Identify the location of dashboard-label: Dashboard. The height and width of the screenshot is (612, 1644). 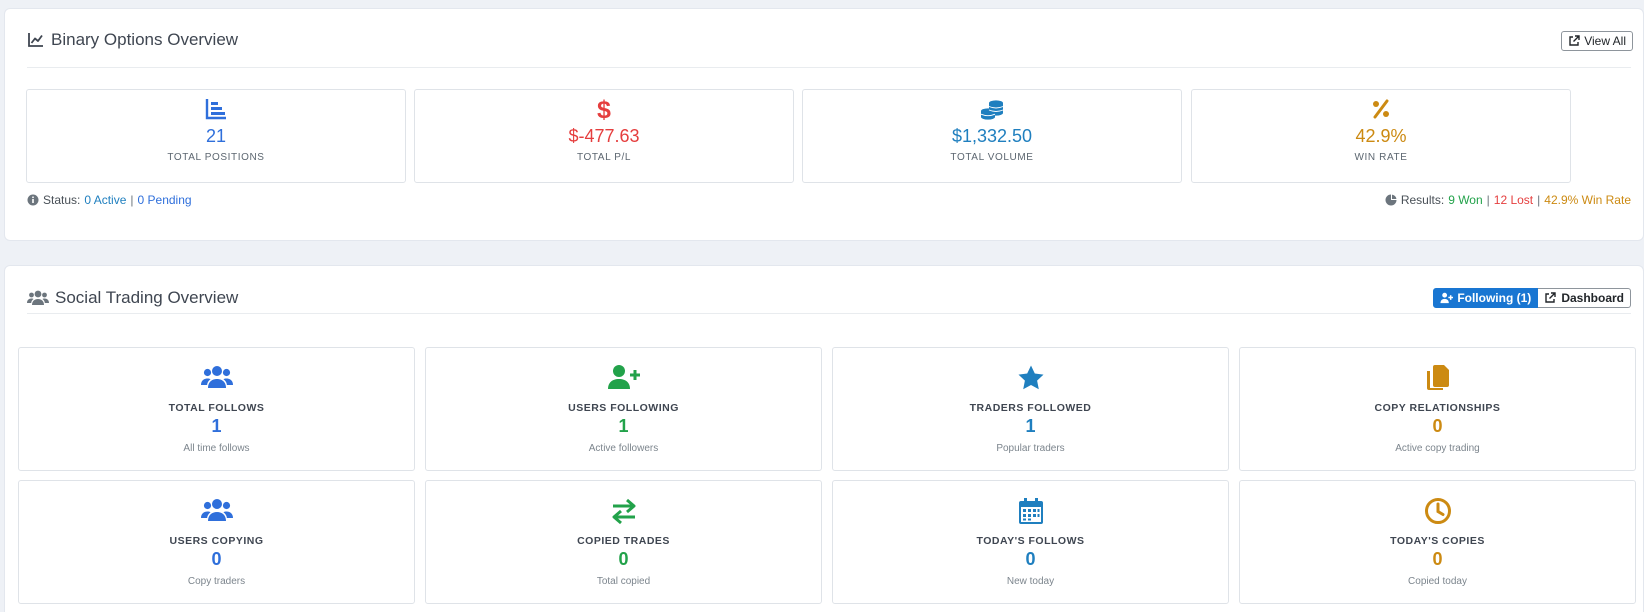
(1592, 298).